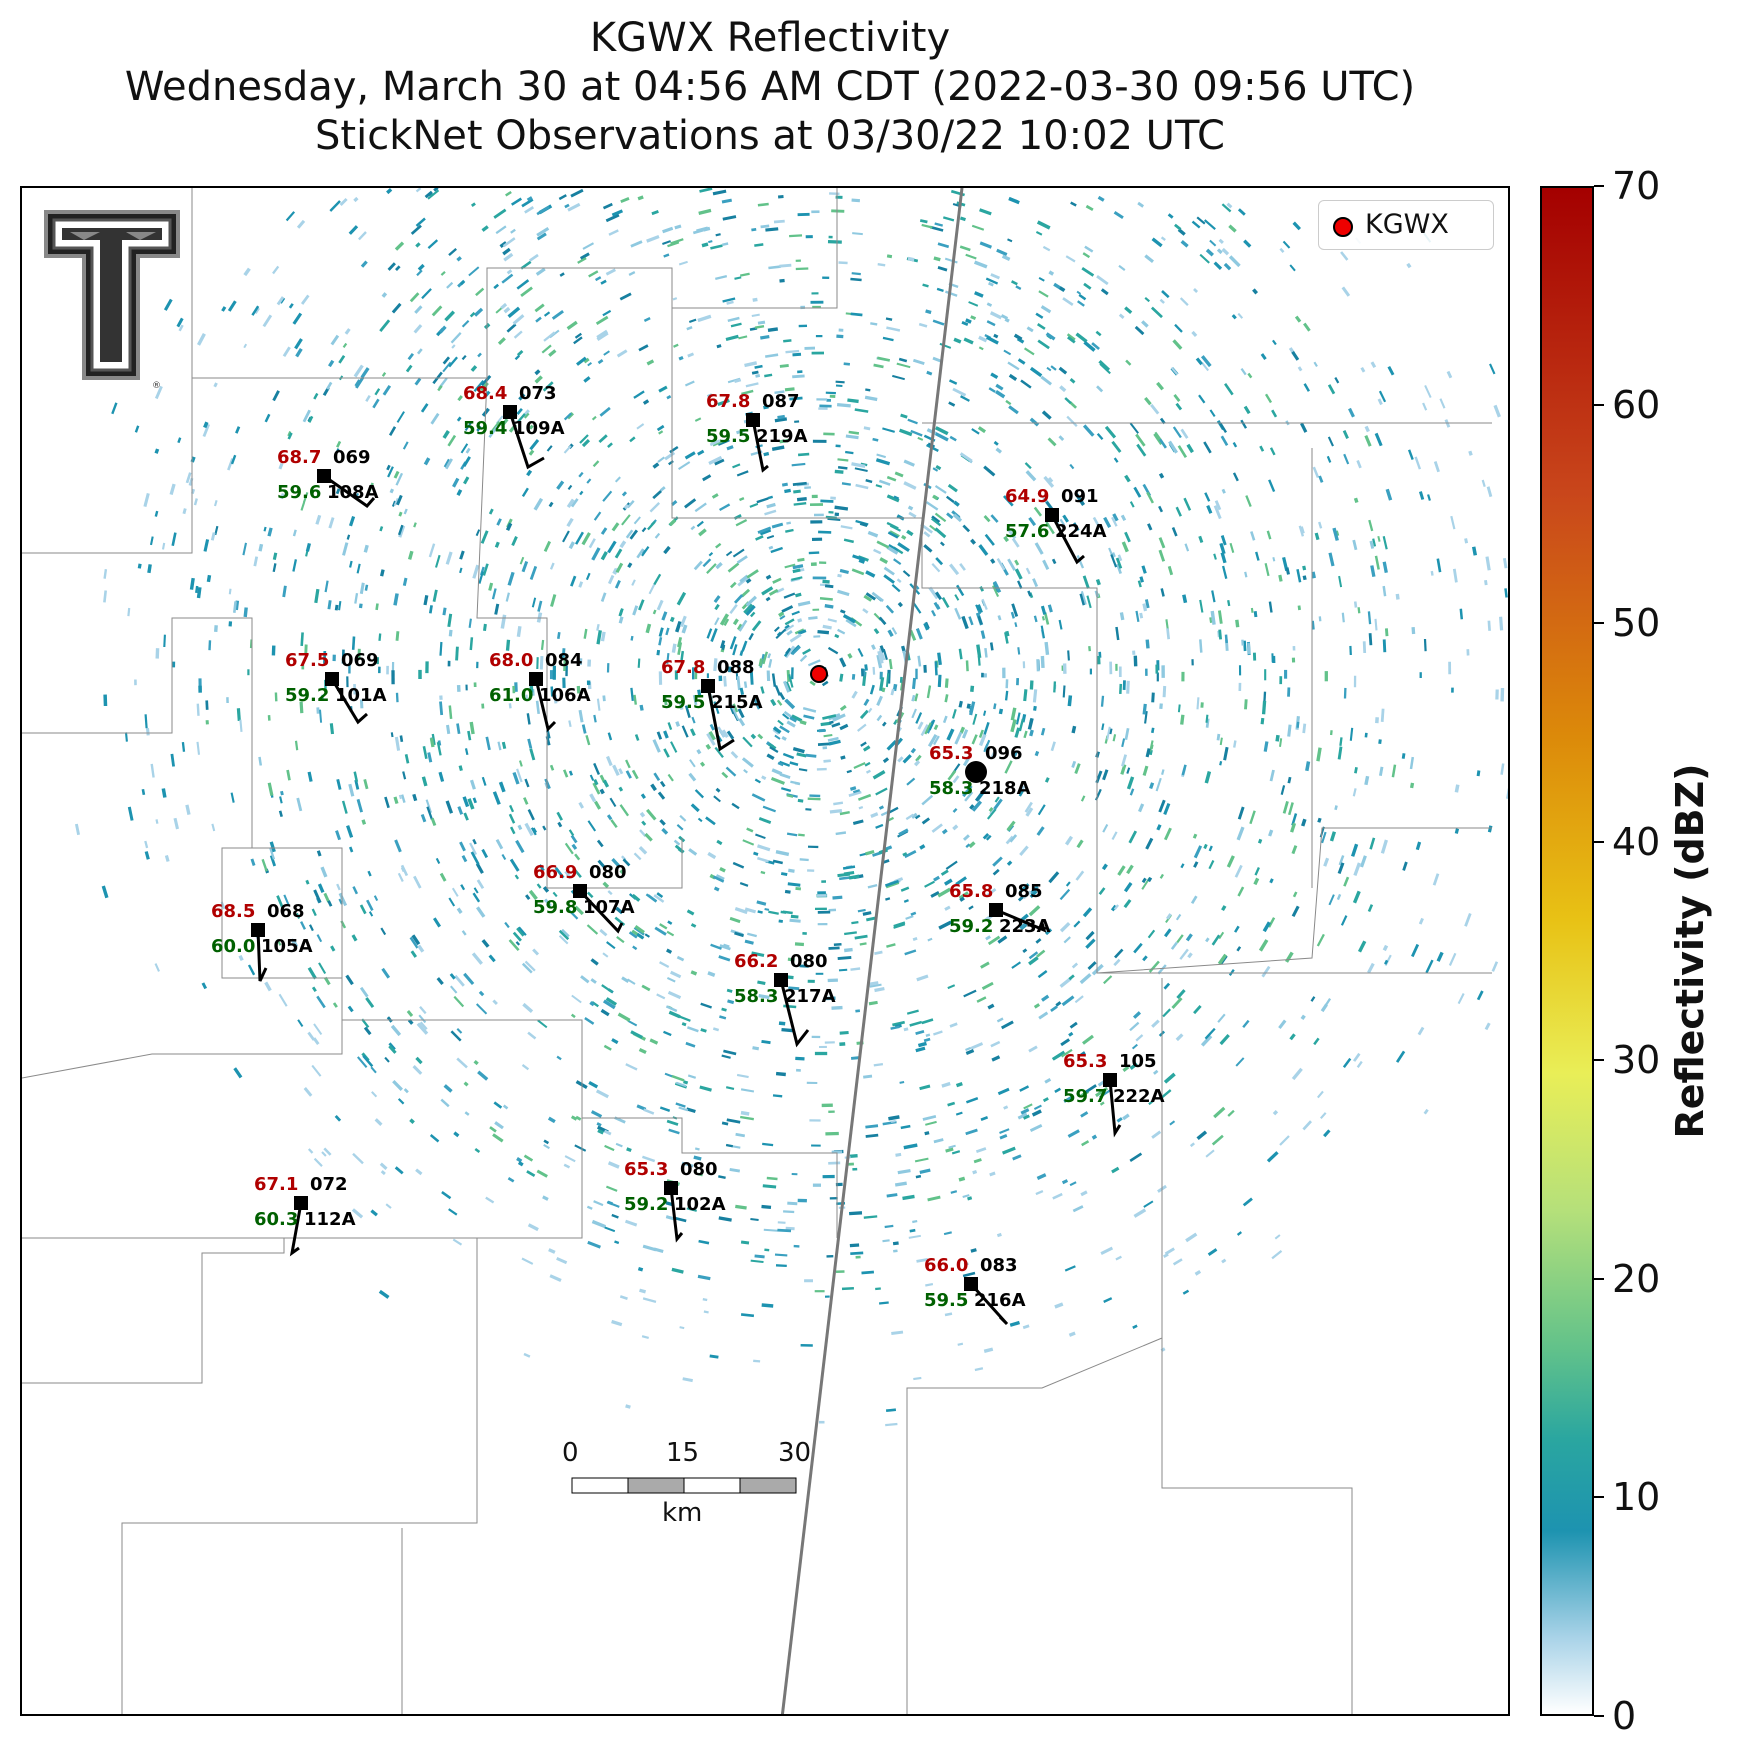  What do you see at coordinates (1000, 1300) in the screenshot?
I see `station-id-216A: 216A` at bounding box center [1000, 1300].